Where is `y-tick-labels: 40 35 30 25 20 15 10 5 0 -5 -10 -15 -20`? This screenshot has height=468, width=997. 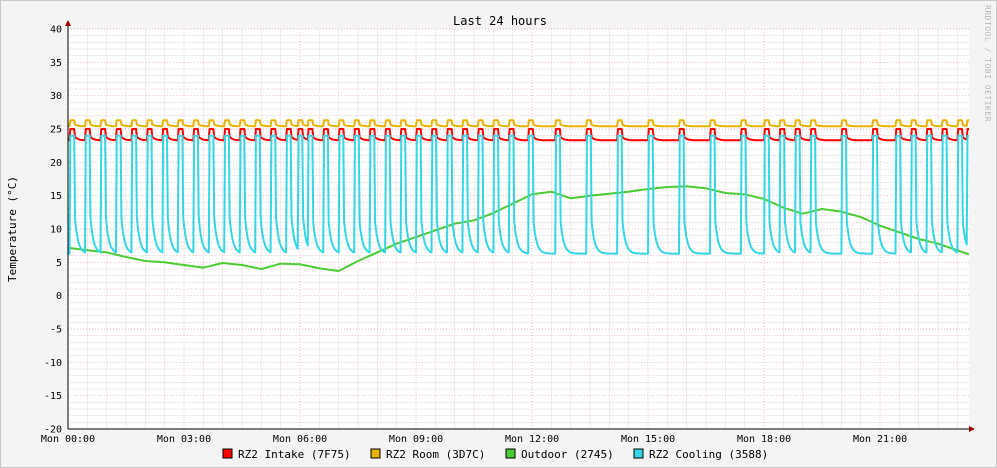
y-tick-labels: 40 35 30 25 20 15 10 5 0 -5 -10 -15 -20 is located at coordinates (53, 230).